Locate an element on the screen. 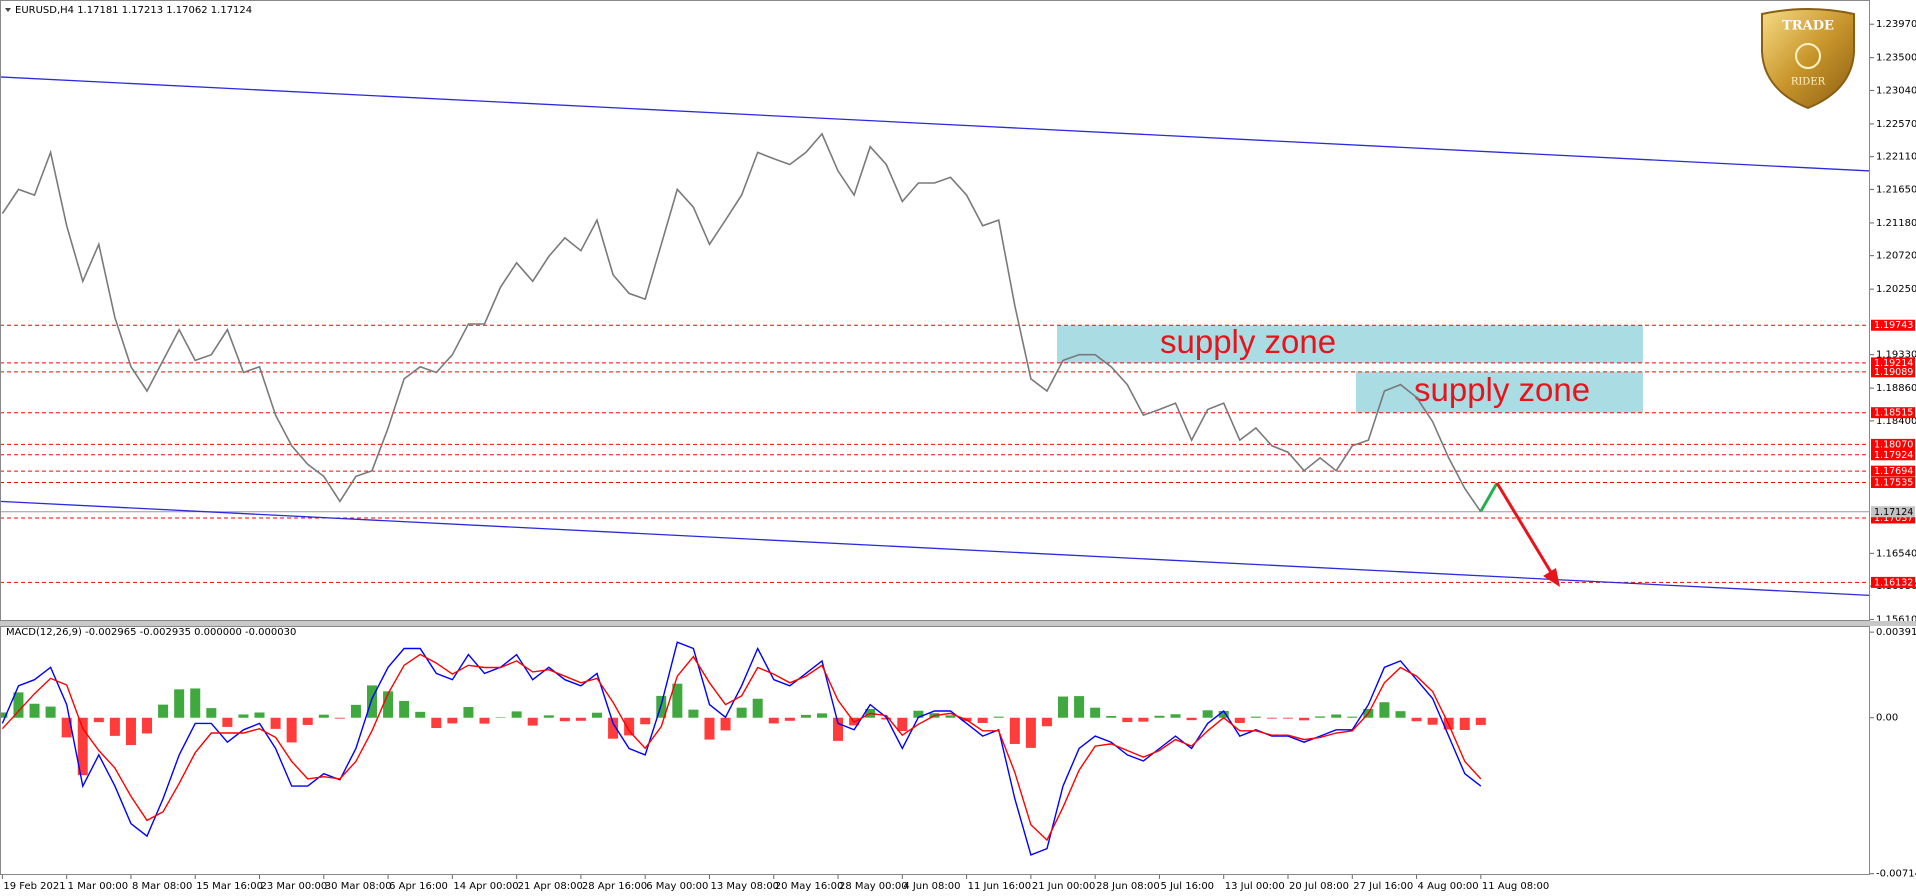  y-tick-label: -0.00714 is located at coordinates (1896, 874).